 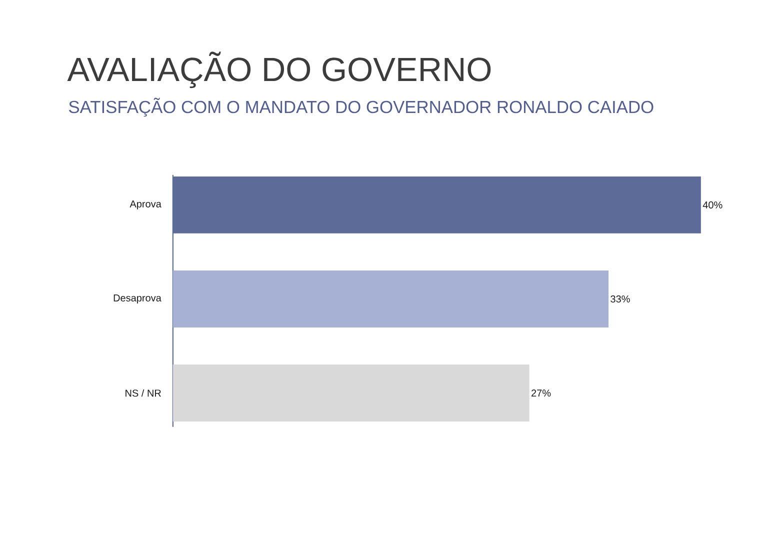 What do you see at coordinates (143, 393) in the screenshot?
I see `y-tick-label: NS / NR` at bounding box center [143, 393].